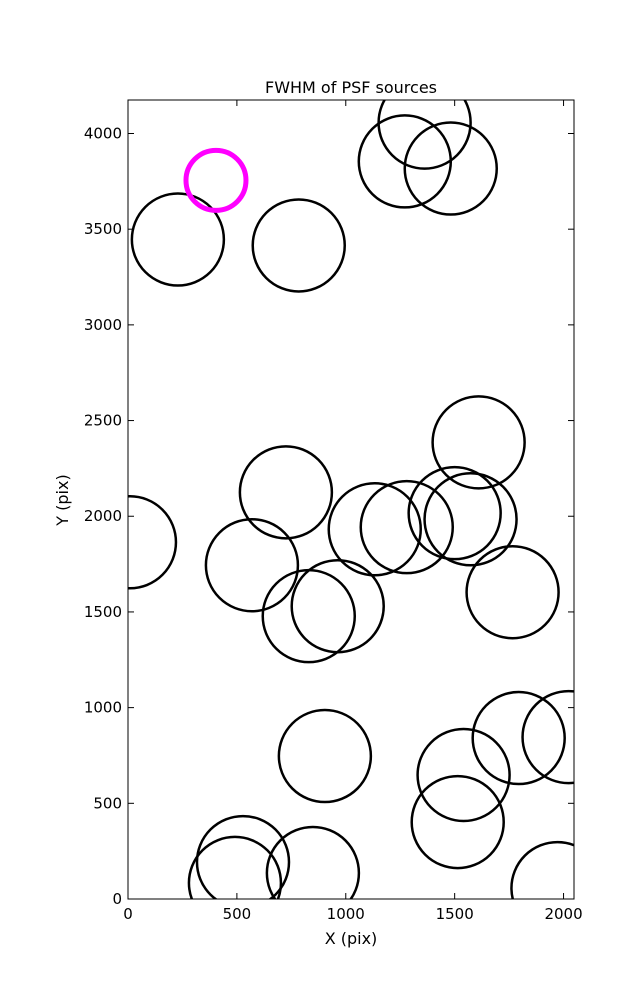  Describe the element at coordinates (103, 229) in the screenshot. I see `y-tick-label: 3500` at that location.